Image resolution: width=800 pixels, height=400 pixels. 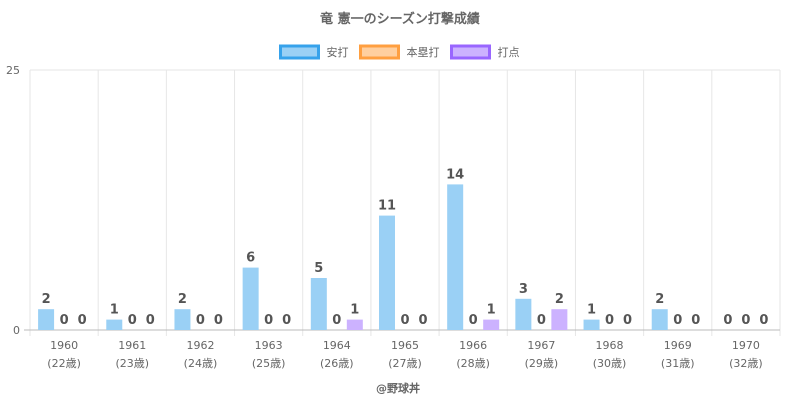 What do you see at coordinates (455, 174) in the screenshot?
I see `data-label: 14` at bounding box center [455, 174].